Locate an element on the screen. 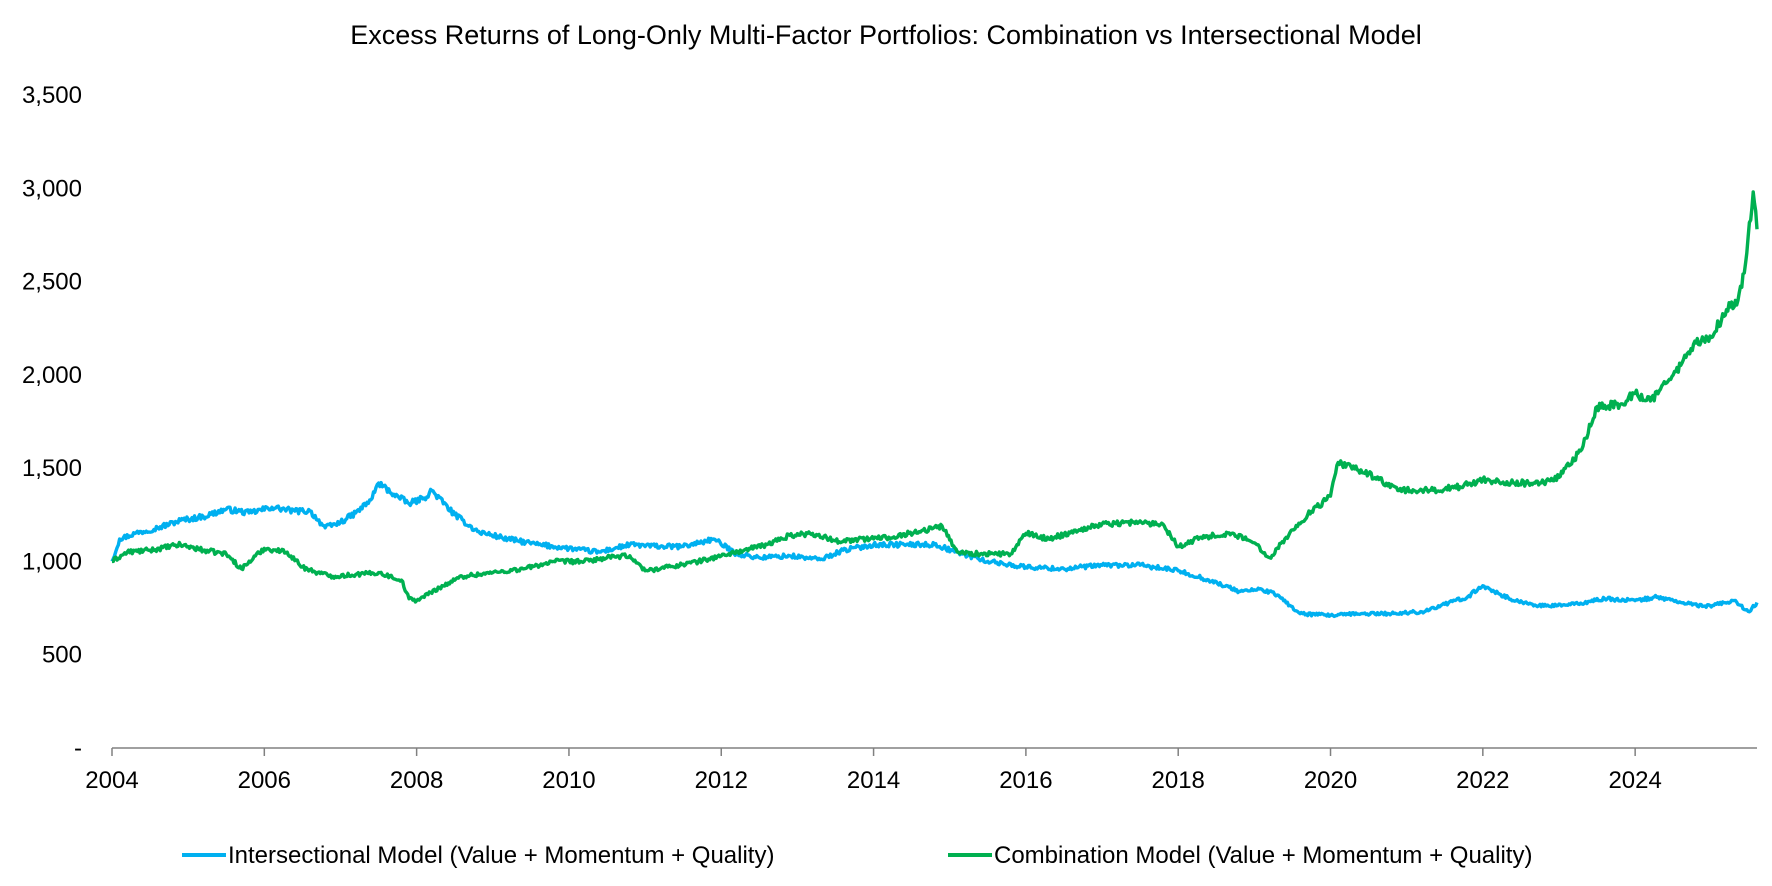 The height and width of the screenshot is (886, 1772). x-tick-label: 2012 is located at coordinates (721, 780).